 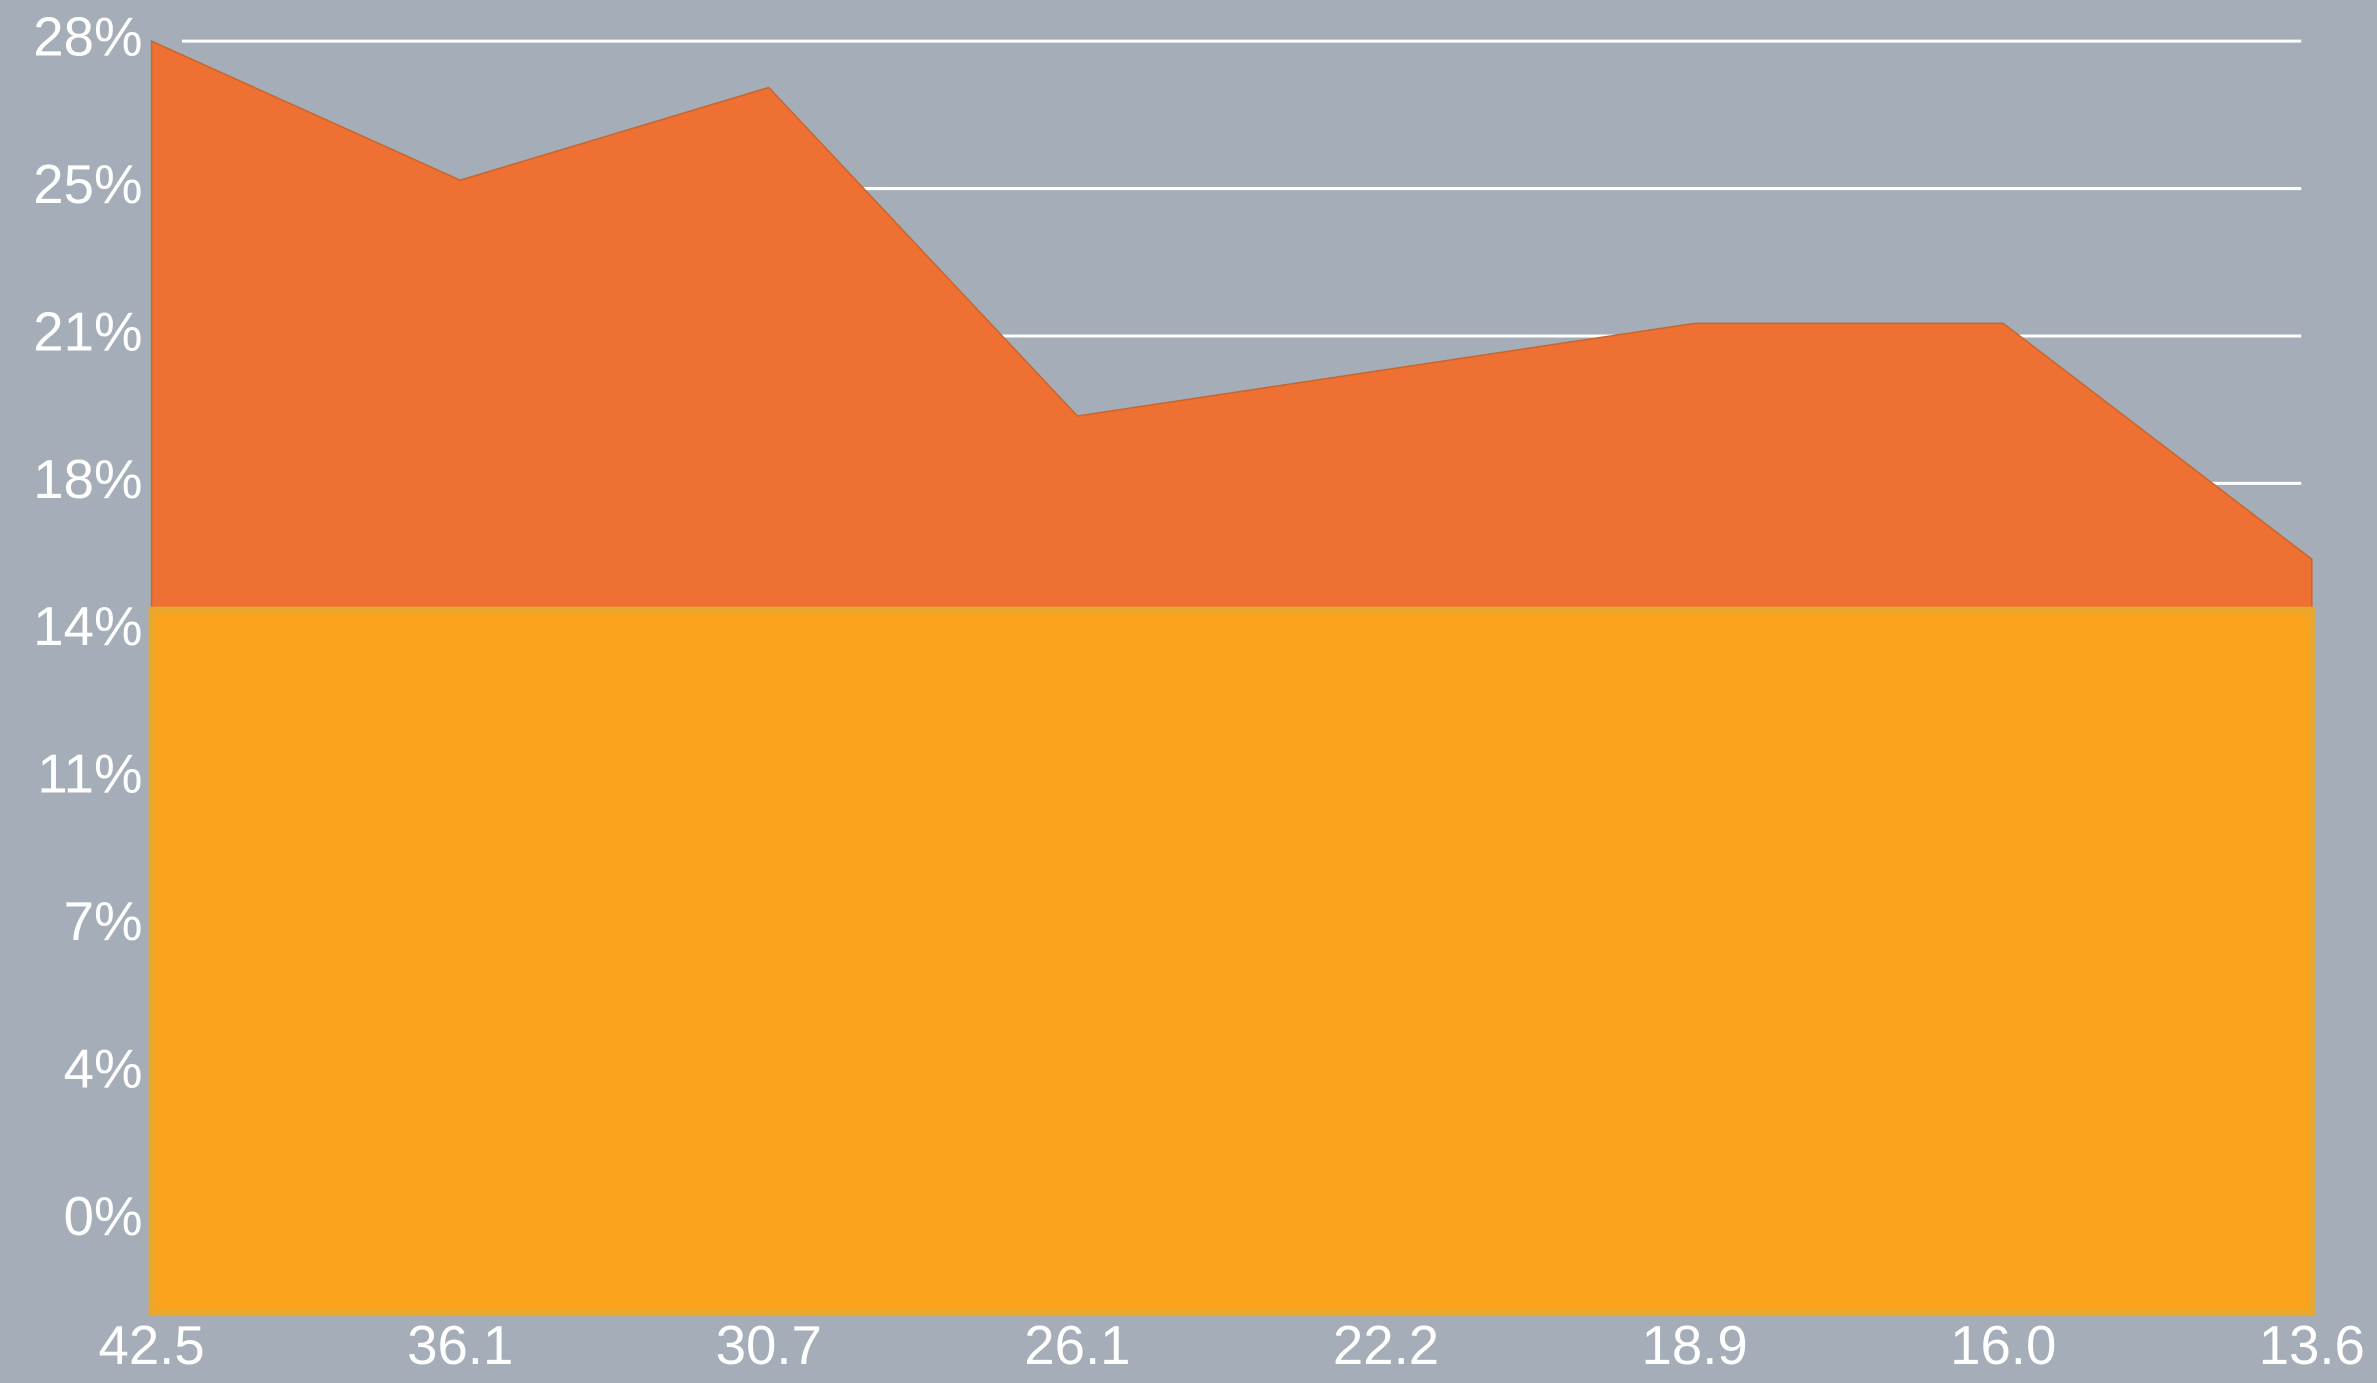 I want to click on y-tick-label: 25%, so click(x=87, y=184).